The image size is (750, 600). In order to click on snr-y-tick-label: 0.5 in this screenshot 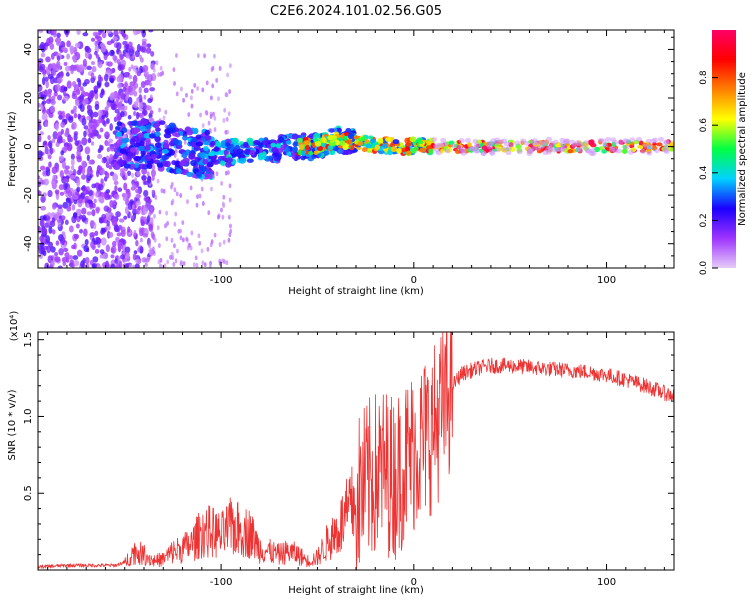, I will do `click(28, 493)`.